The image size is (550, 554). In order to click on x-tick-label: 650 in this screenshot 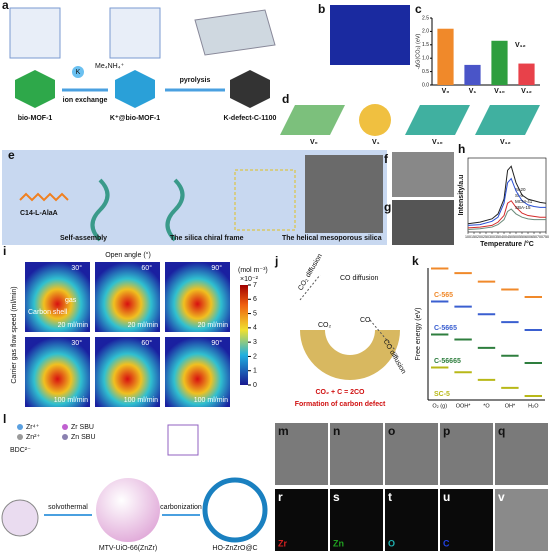, I will do `click(534, 237)`.